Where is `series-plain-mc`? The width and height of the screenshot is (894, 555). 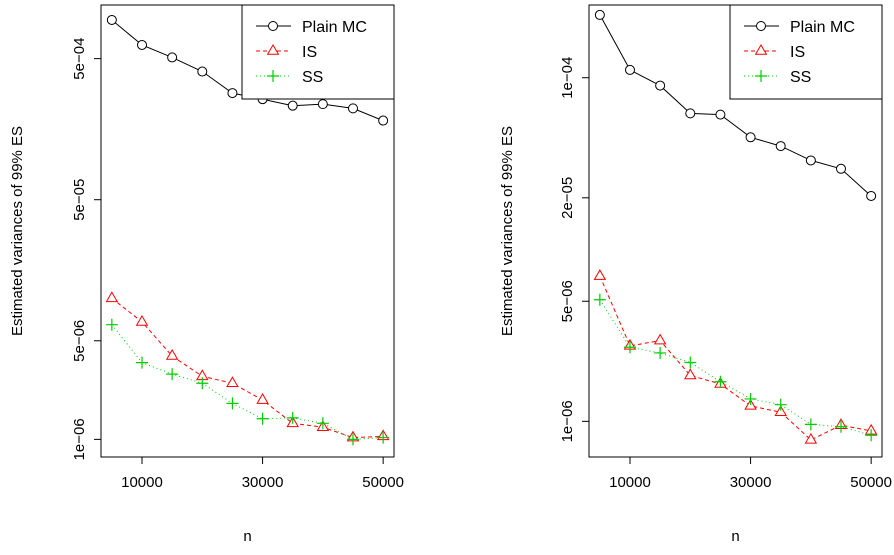
series-plain-mc is located at coordinates (735, 105).